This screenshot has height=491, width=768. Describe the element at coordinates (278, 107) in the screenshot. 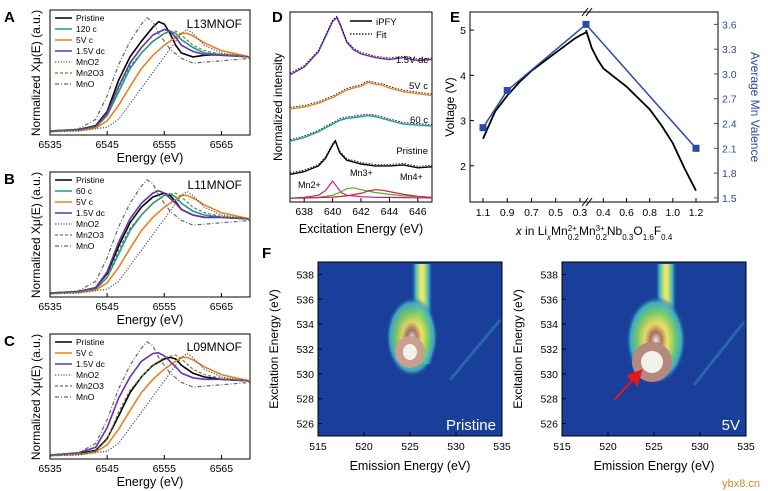

I see `panel-d-ylabel: Normalized intensity` at that location.